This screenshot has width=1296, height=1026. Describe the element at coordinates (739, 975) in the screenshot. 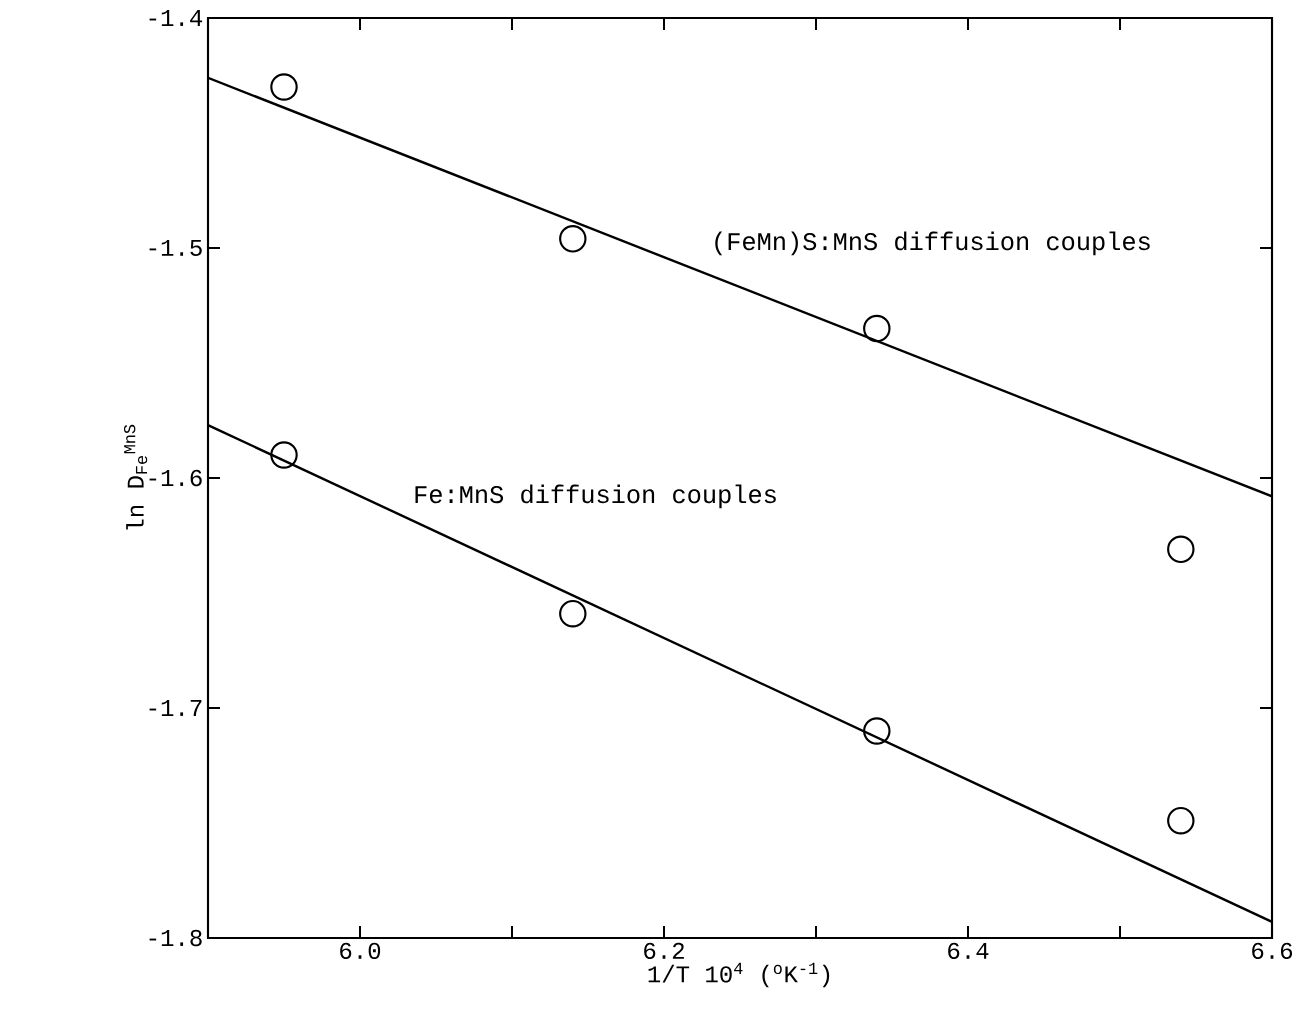

I see `x-axis-title: 1/T 10$^{4}$ ($^{o}$K$^{-1}$)` at that location.